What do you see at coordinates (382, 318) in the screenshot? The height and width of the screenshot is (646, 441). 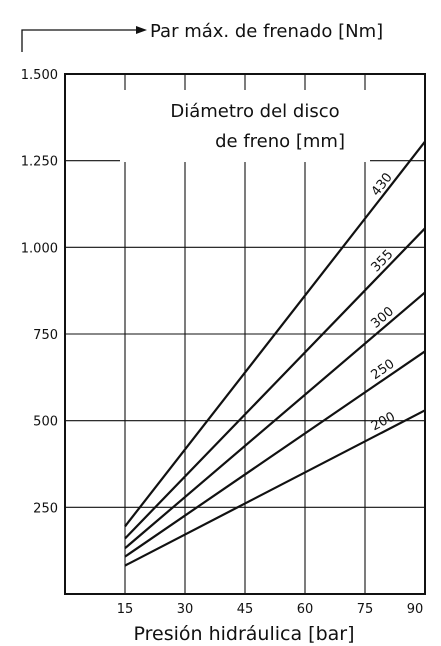 I see `series-label-300: 300` at bounding box center [382, 318].